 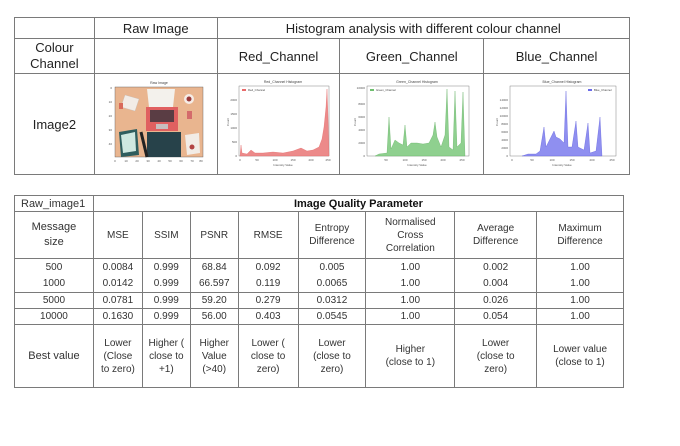 I want to click on header-mse: MSE, so click(x=117, y=235).